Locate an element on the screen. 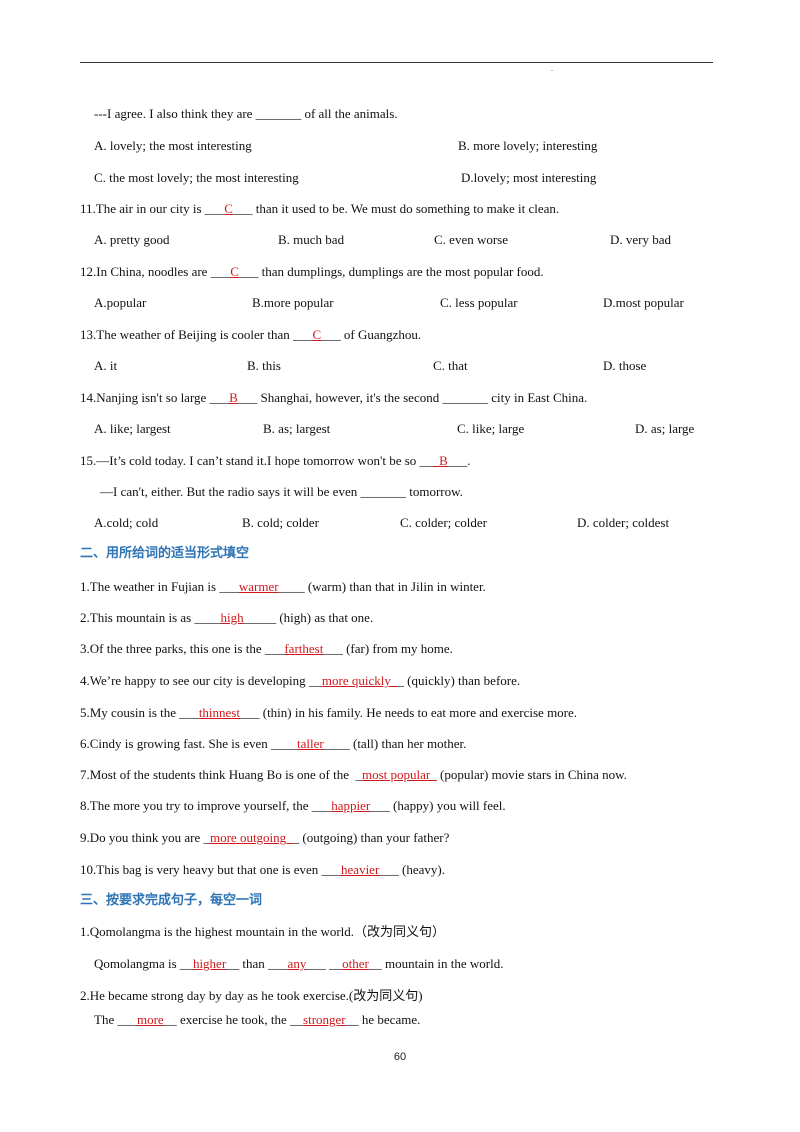 This screenshot has width=800, height=1132. q14-option-a: A. like; largest is located at coordinates (132, 428).